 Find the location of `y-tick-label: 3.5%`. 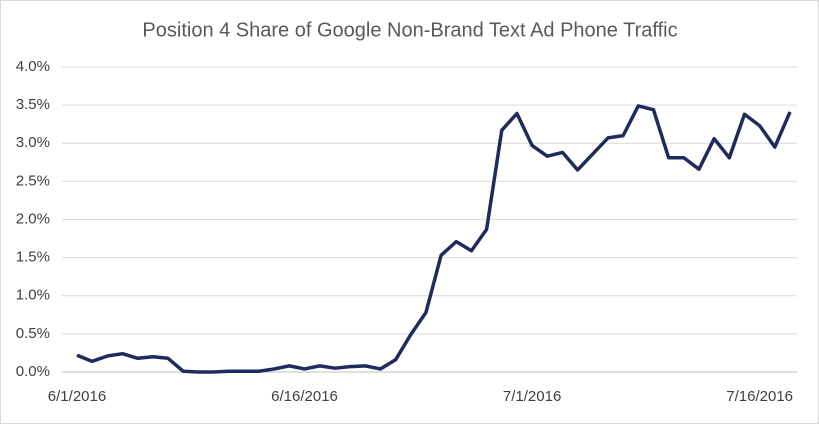

y-tick-label: 3.5% is located at coordinates (33, 104).